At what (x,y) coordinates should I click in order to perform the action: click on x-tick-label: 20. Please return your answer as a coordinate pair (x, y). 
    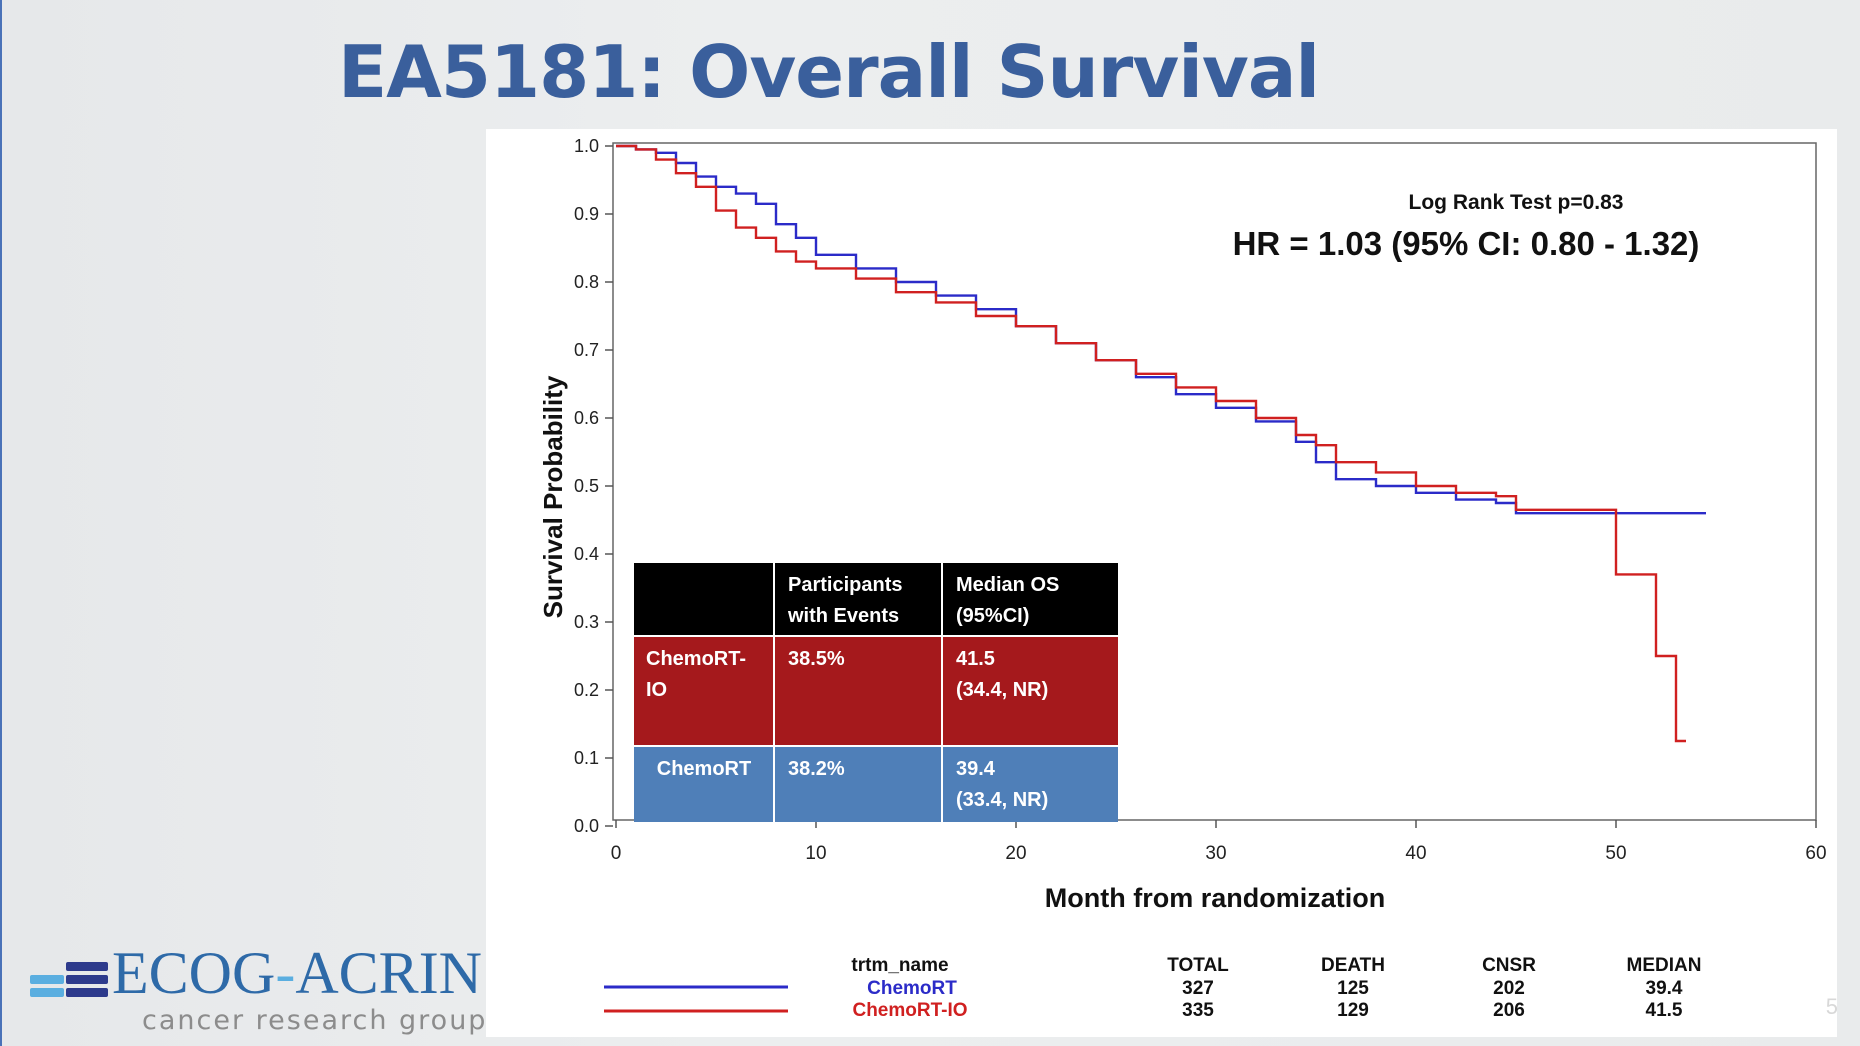
    Looking at the image, I should click on (1015, 853).